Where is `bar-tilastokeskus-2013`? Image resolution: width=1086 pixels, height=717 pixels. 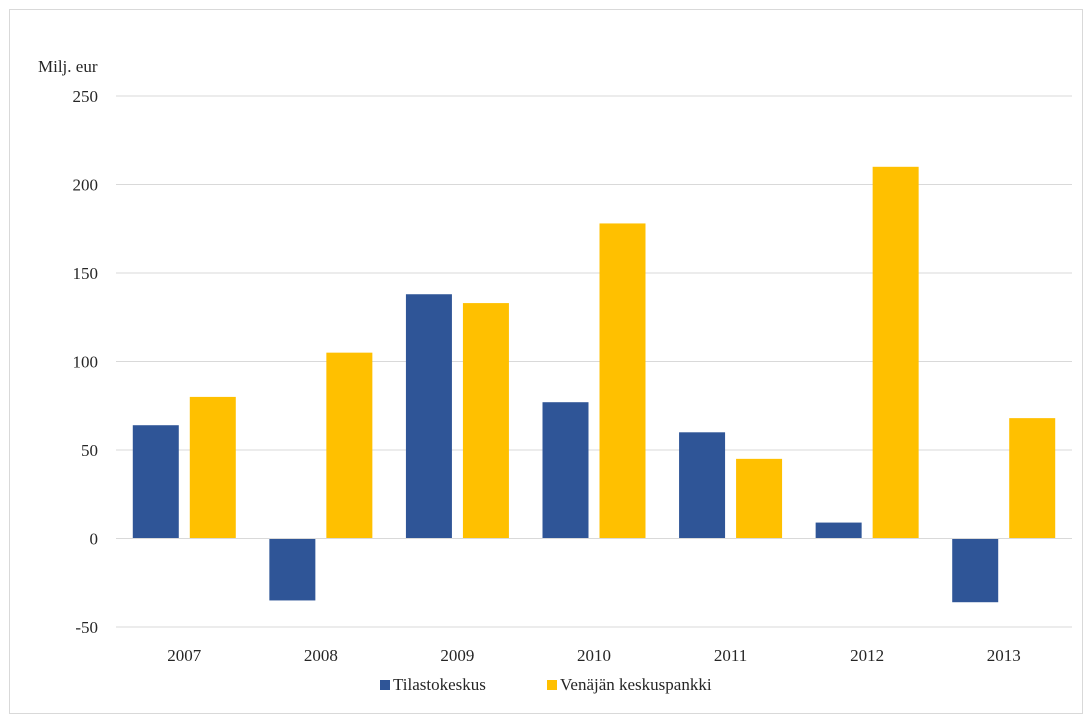
bar-tilastokeskus-2013 is located at coordinates (975, 570).